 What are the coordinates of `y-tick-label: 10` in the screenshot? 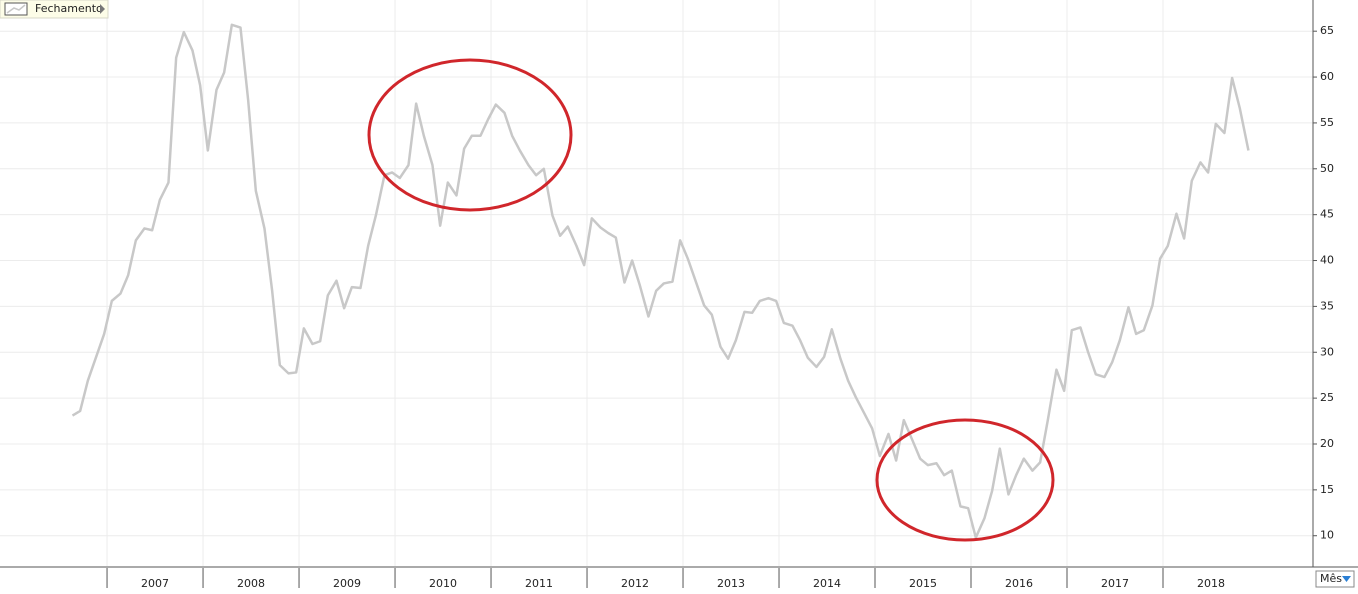 It's located at (1327, 535).